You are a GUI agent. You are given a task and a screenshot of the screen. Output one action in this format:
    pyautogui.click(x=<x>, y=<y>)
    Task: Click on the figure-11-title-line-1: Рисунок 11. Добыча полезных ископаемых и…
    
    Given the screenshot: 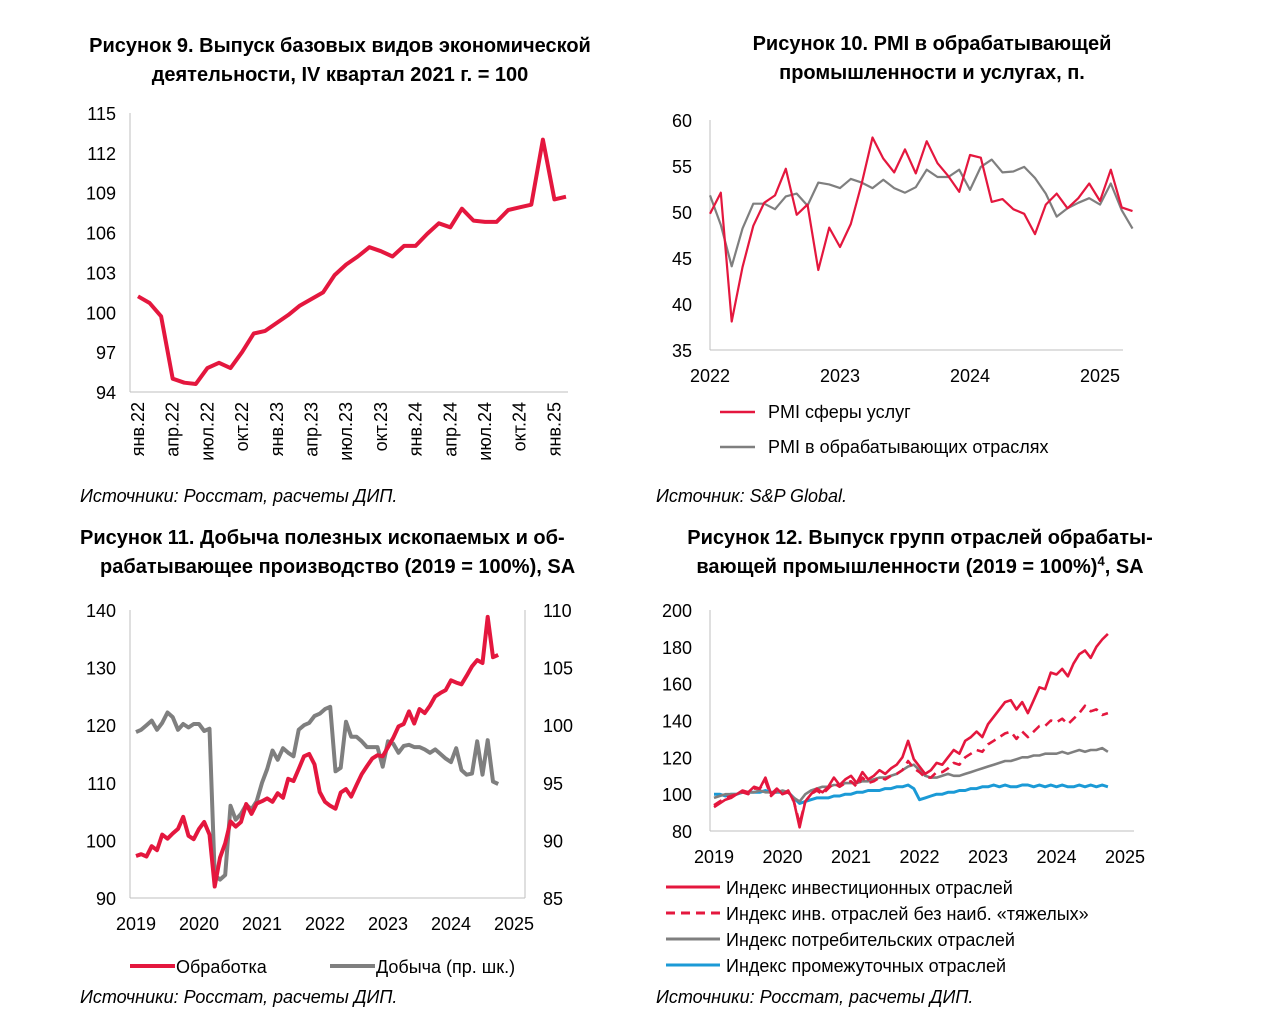 What is the action you would take?
    pyautogui.click(x=322, y=538)
    